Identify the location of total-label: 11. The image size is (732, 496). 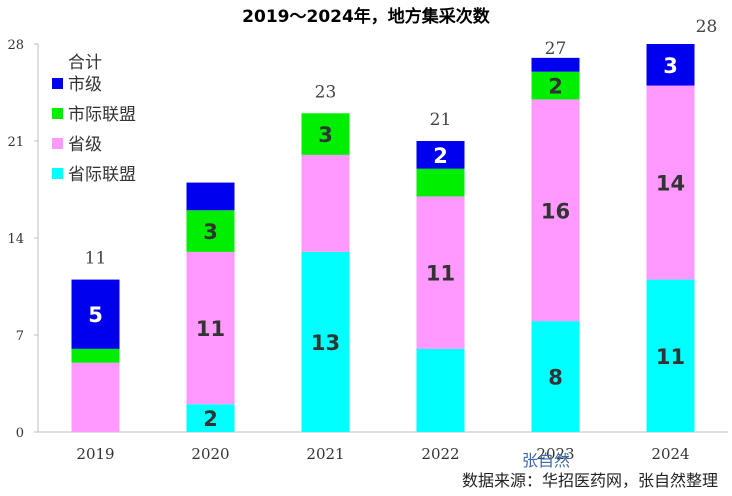
(96, 259).